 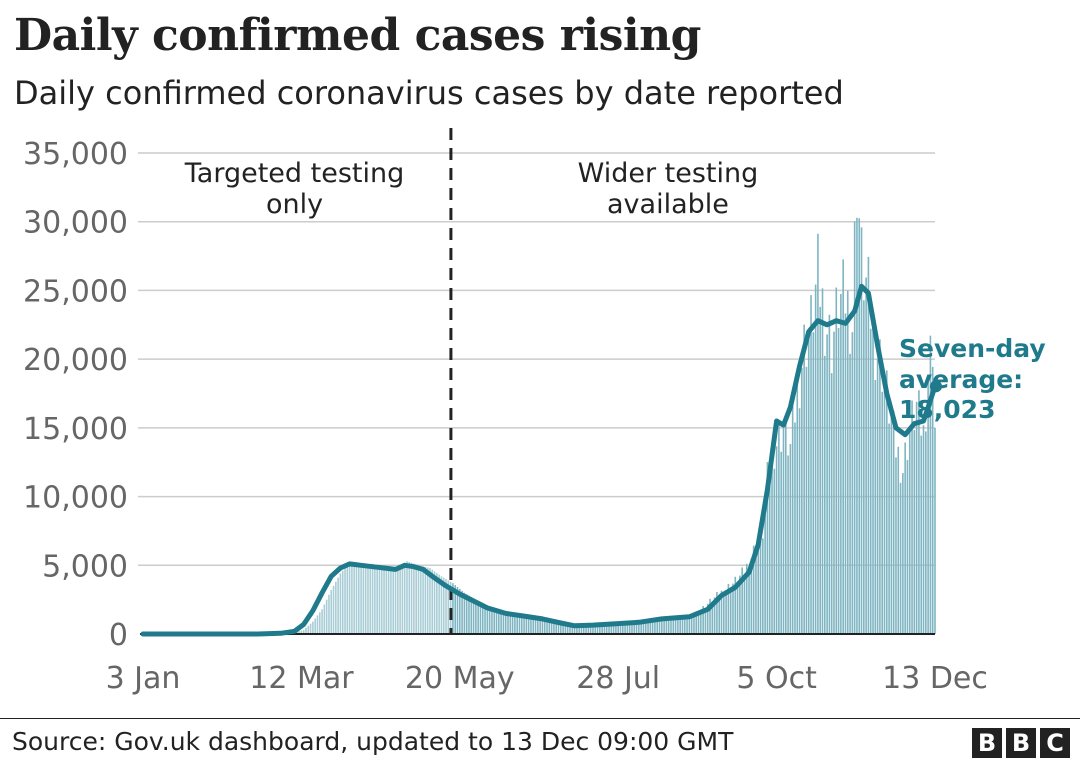 I want to click on bbc-logo: B B C, so click(x=1021, y=743).